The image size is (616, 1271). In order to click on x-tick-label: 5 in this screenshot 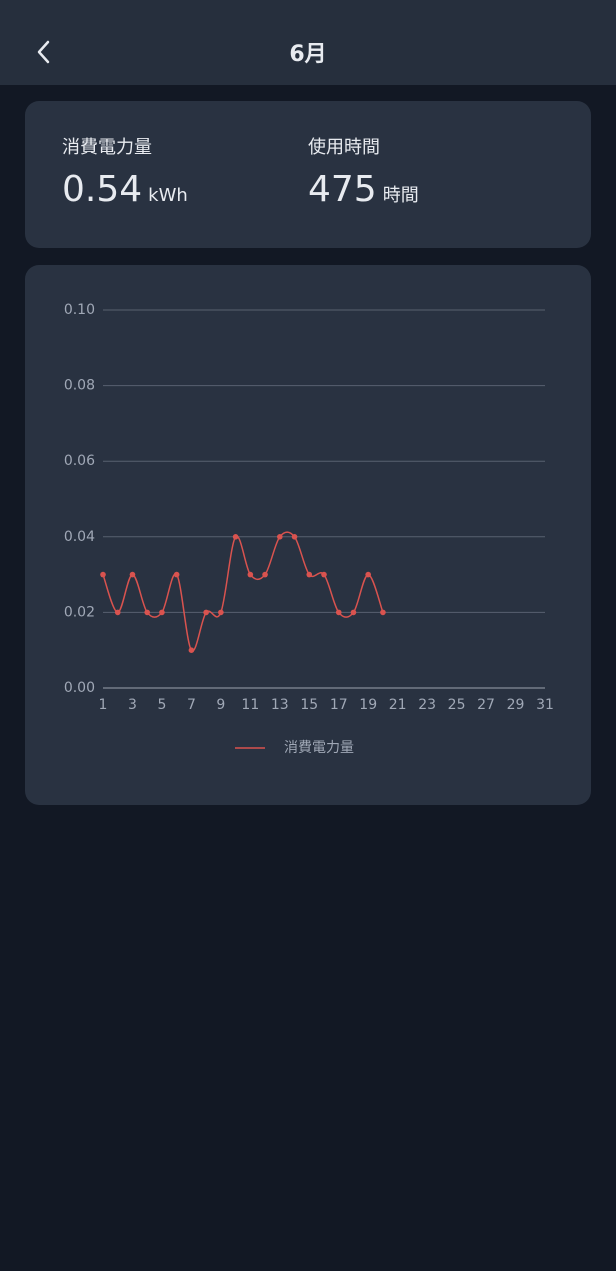, I will do `click(161, 705)`.